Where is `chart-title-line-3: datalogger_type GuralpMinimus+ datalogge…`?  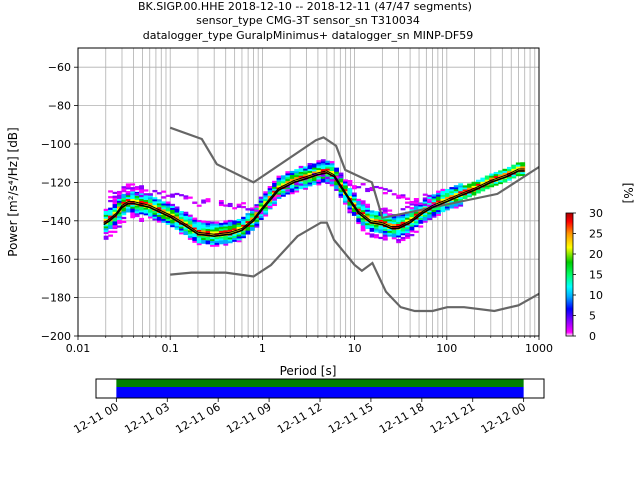
chart-title-line-3: datalogger_type GuralpMinimus+ datalogge… is located at coordinates (308, 35).